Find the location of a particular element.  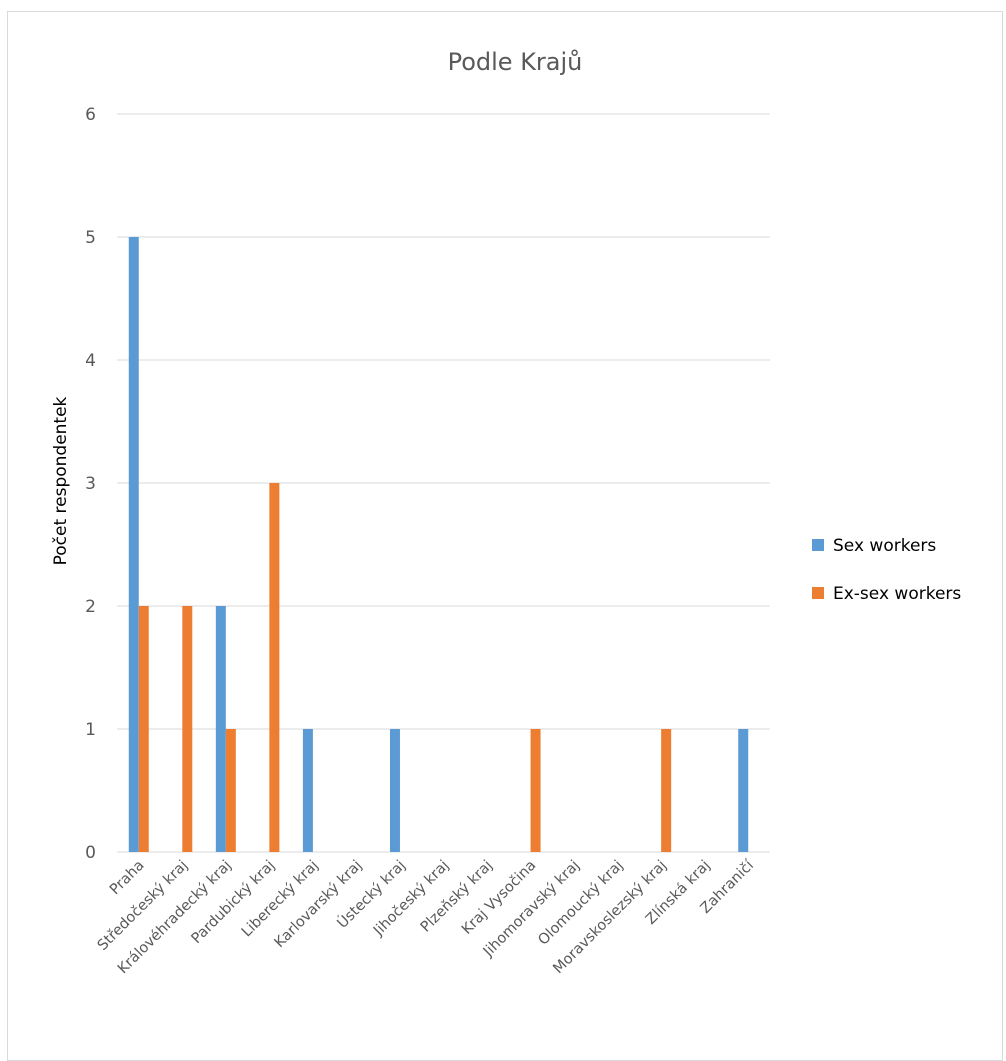

y-axis-title: Počet respondentek is located at coordinates (61, 480).